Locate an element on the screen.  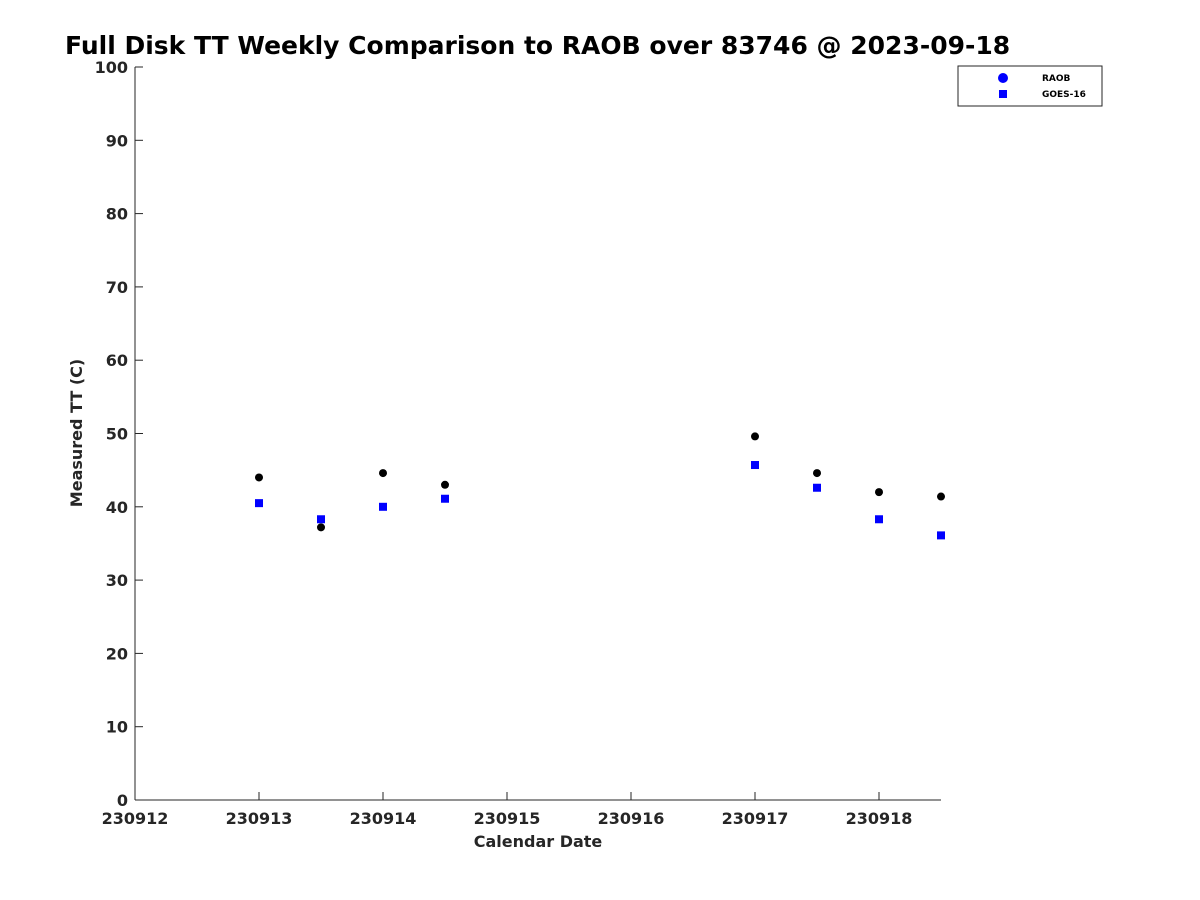
legend-marker-square is located at coordinates (1003, 94).